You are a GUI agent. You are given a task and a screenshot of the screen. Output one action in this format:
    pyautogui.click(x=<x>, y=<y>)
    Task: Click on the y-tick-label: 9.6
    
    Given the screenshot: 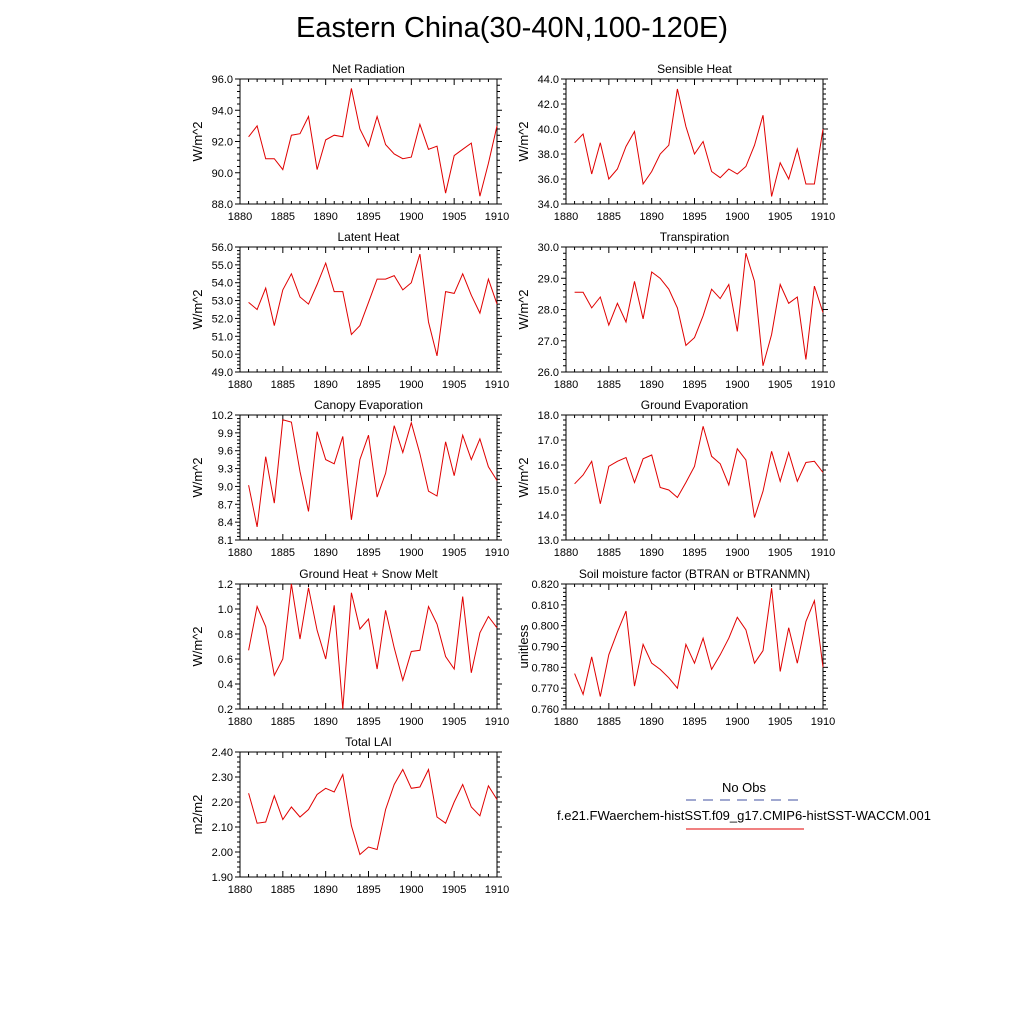 What is the action you would take?
    pyautogui.click(x=225, y=452)
    